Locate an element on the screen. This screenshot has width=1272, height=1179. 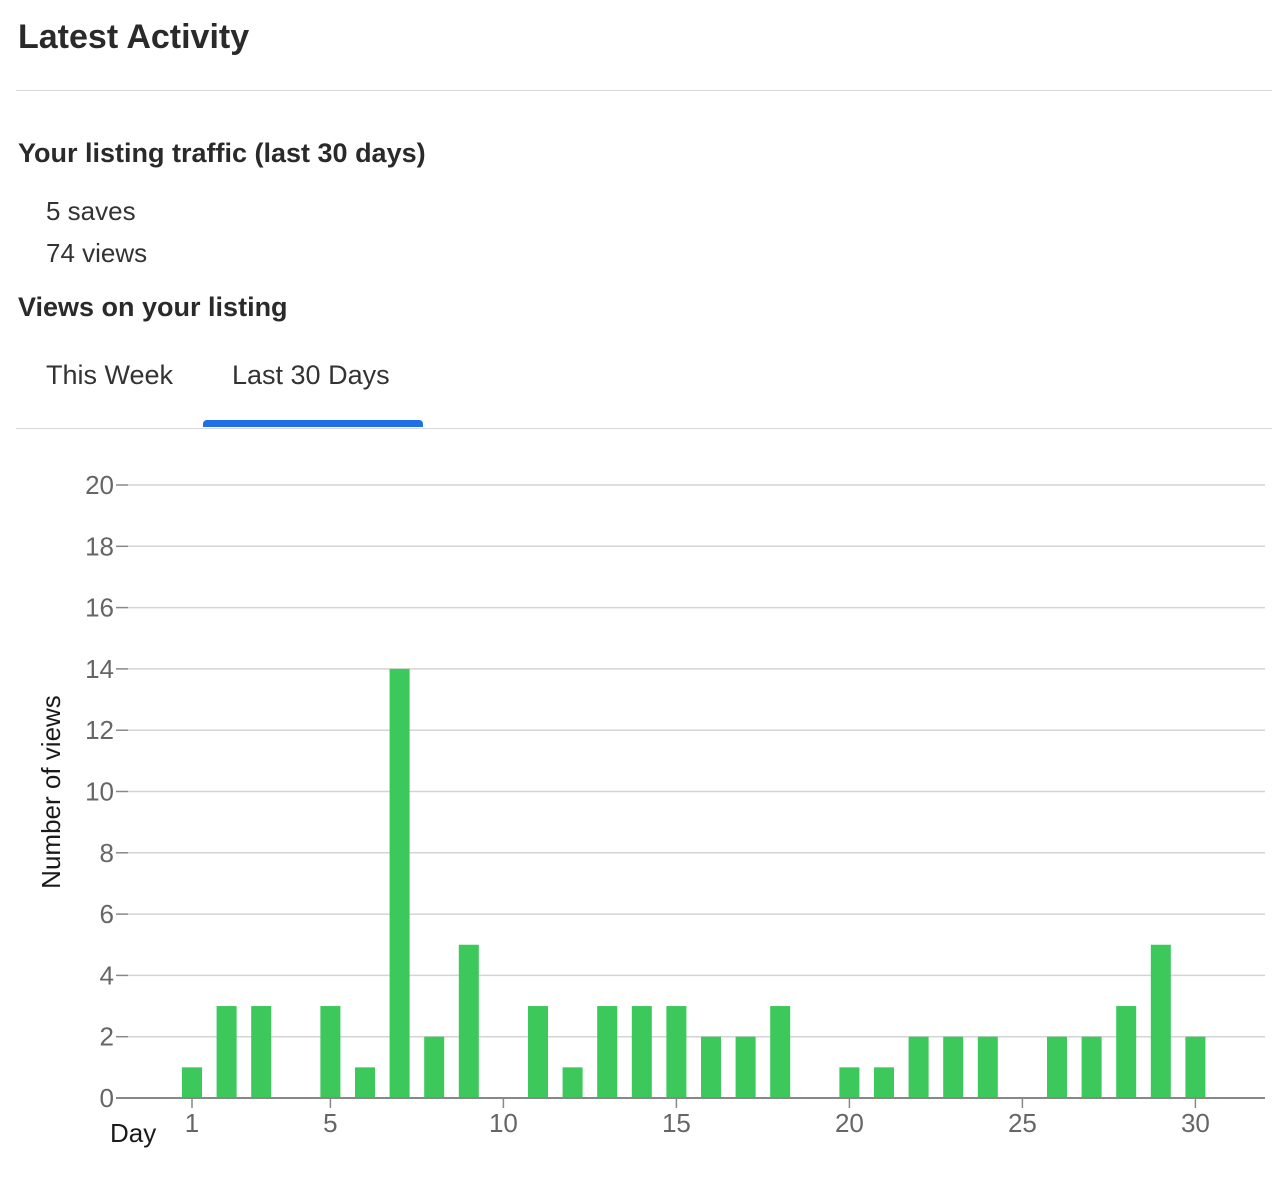
y-tick-label: 16 is located at coordinates (99, 608).